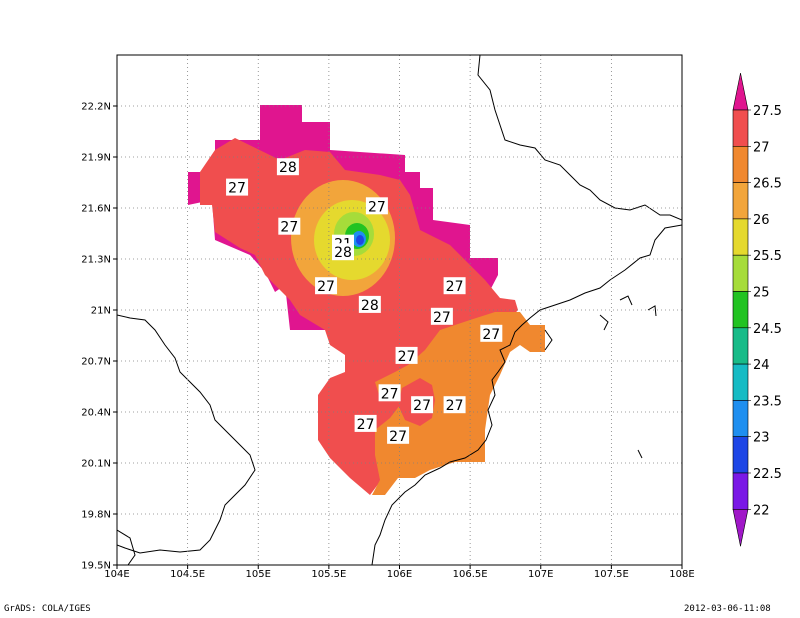  I want to click on lon-tick-label: 104.5E, so click(187, 574).